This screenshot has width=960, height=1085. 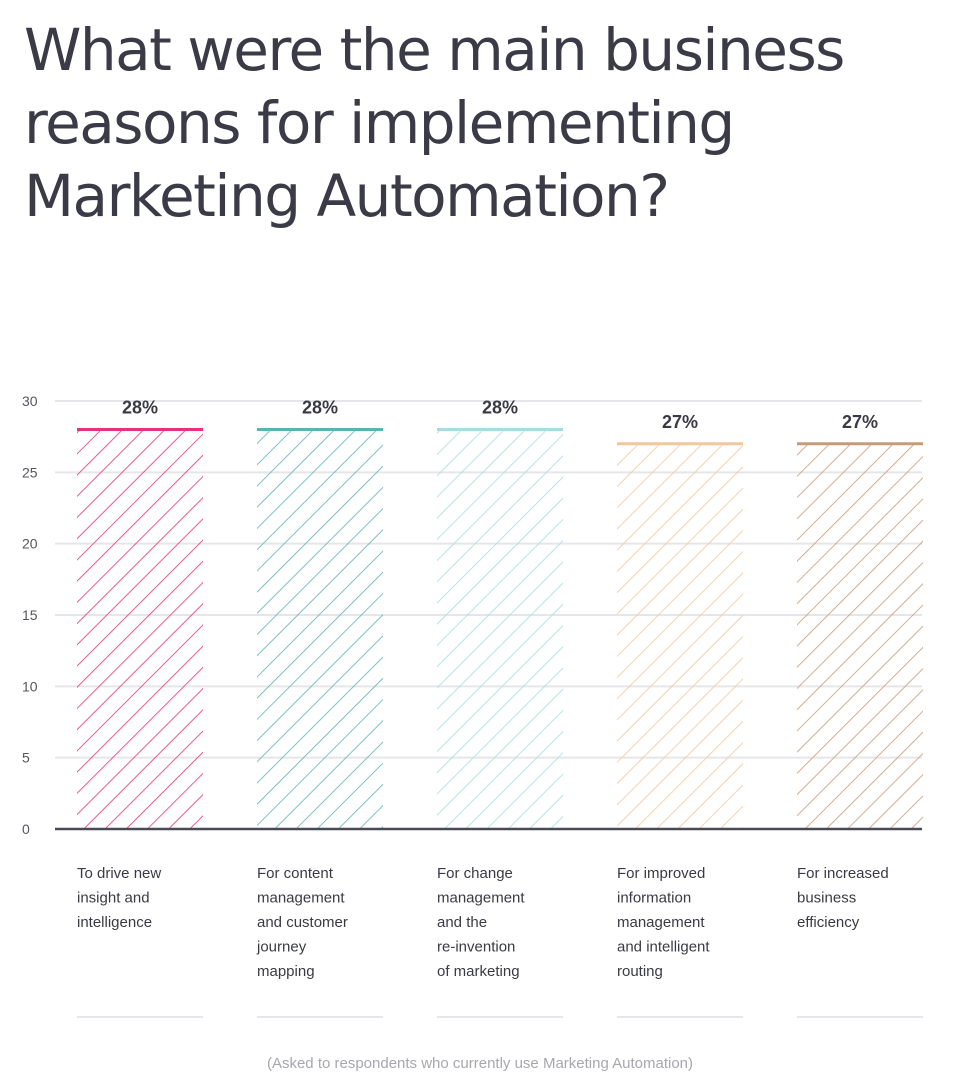 I want to click on y-tick-label: 0, so click(x=26, y=829).